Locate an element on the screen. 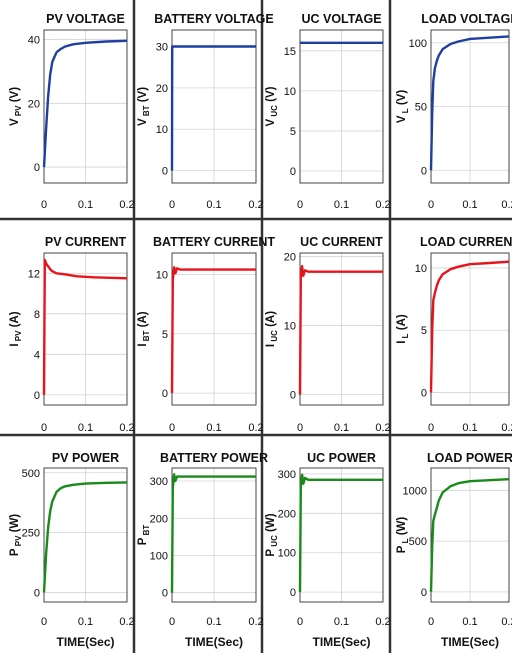 This screenshot has height=653, width=512. y-tick-label: 8 is located at coordinates (37, 315).